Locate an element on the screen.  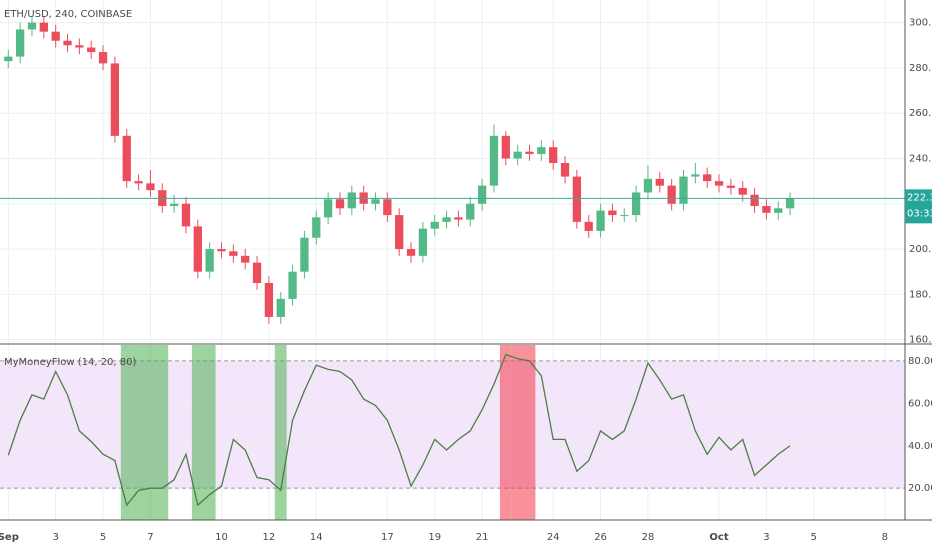
x-tick-label: 26 is located at coordinates (600, 537).